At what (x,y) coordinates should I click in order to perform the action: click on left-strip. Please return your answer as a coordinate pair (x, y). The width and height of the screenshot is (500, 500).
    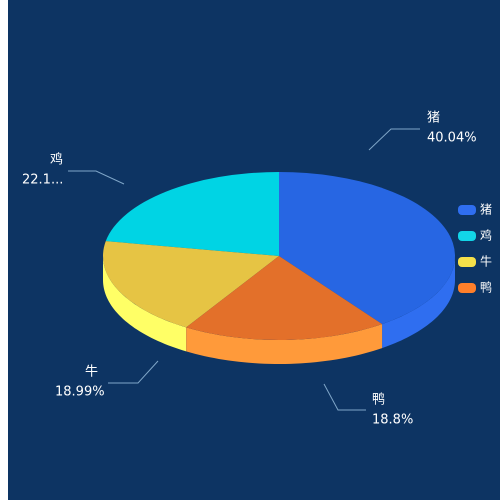
    Looking at the image, I should click on (4, 250).